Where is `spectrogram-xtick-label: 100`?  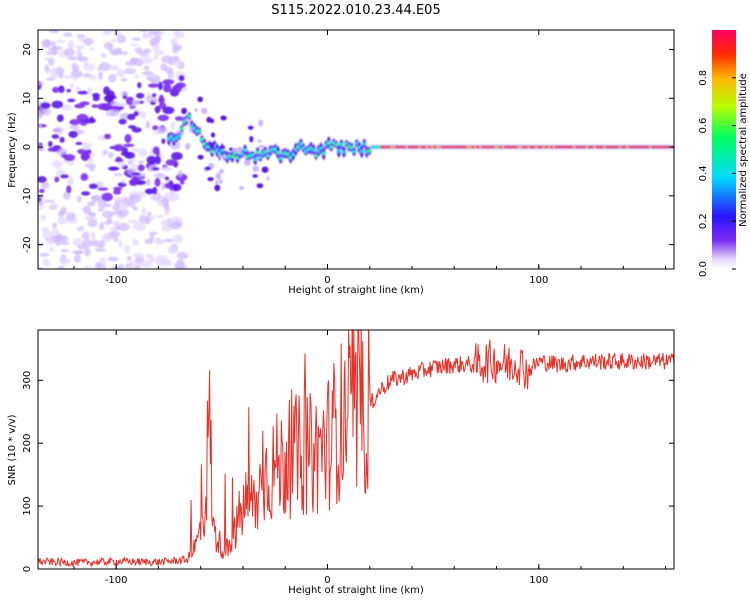
spectrogram-xtick-label: 100 is located at coordinates (538, 280).